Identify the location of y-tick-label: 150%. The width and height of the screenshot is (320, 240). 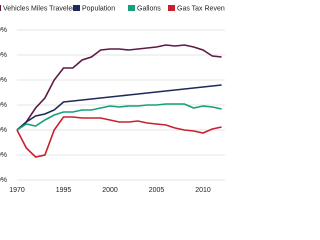
(3, 105).